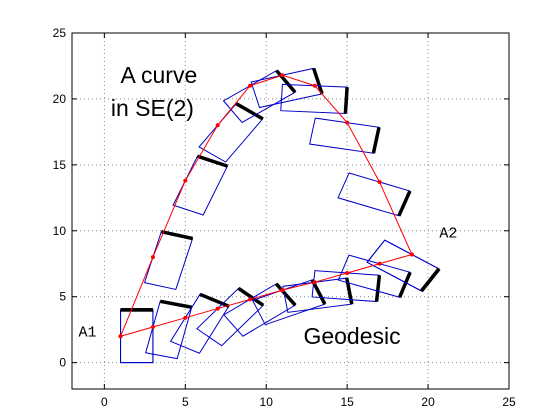 Image resolution: width=560 pixels, height=420 pixels. What do you see at coordinates (62, 297) in the screenshot?
I see `y-tick-label-1: 5` at bounding box center [62, 297].